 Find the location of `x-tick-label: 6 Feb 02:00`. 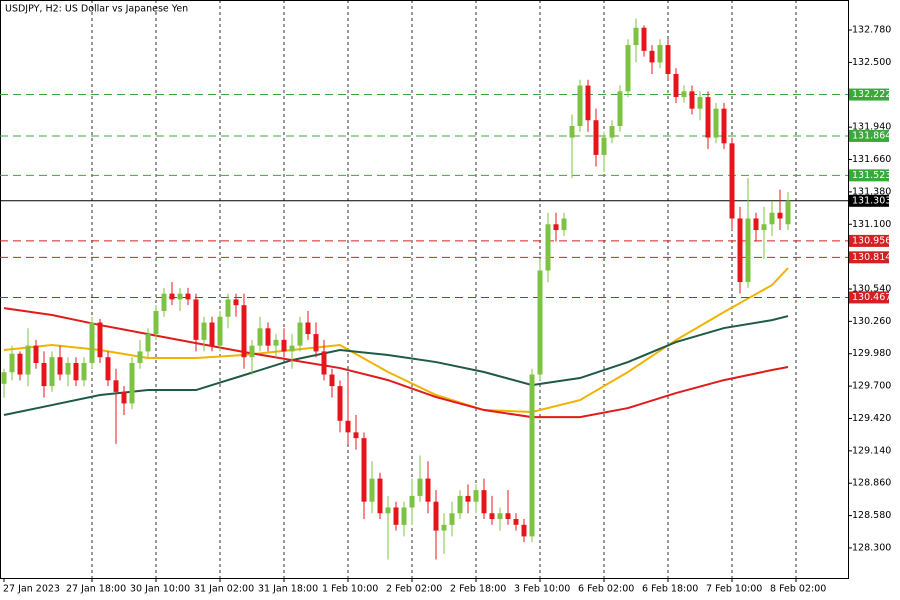

x-tick-label: 6 Feb 02:00 is located at coordinates (606, 589).